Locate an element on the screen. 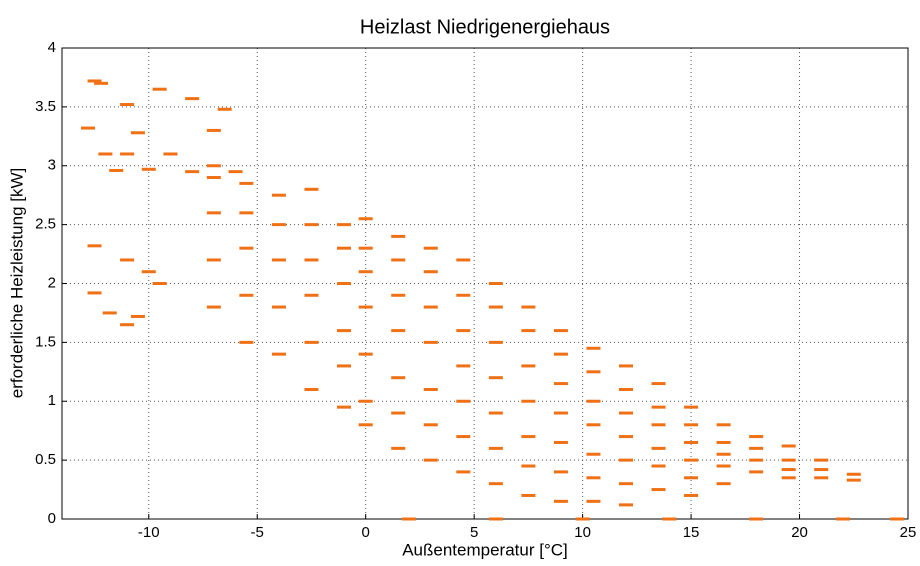 The image size is (920, 566). x-tick-label: -5 is located at coordinates (257, 532).